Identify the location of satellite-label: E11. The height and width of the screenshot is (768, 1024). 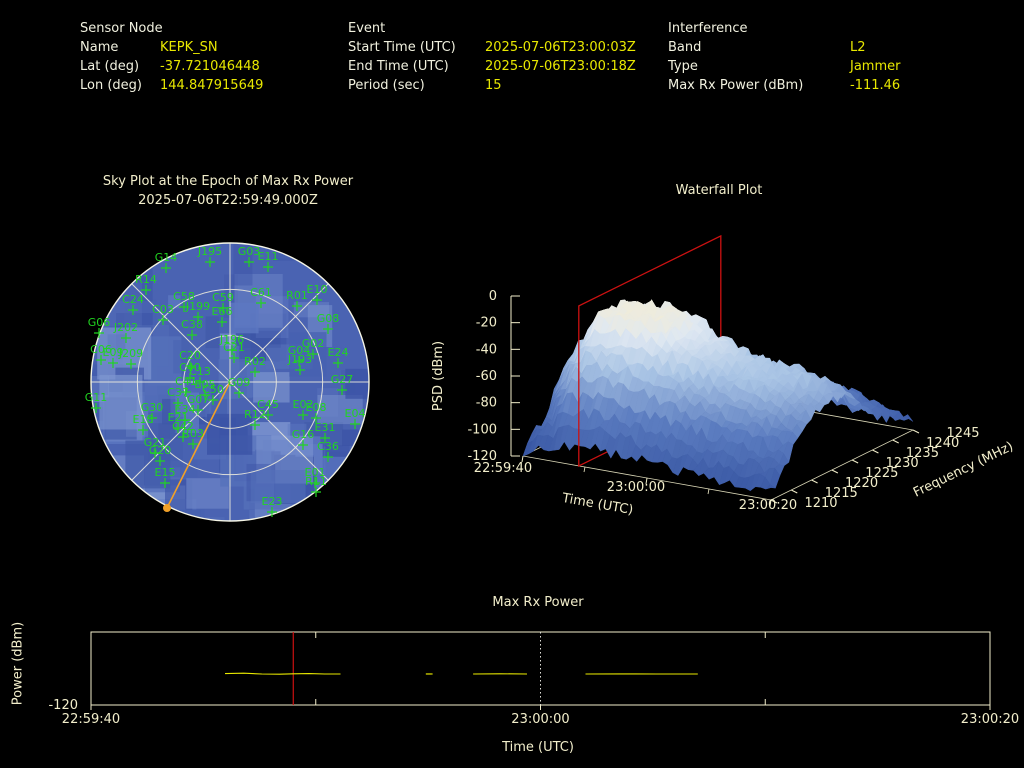
(268, 256).